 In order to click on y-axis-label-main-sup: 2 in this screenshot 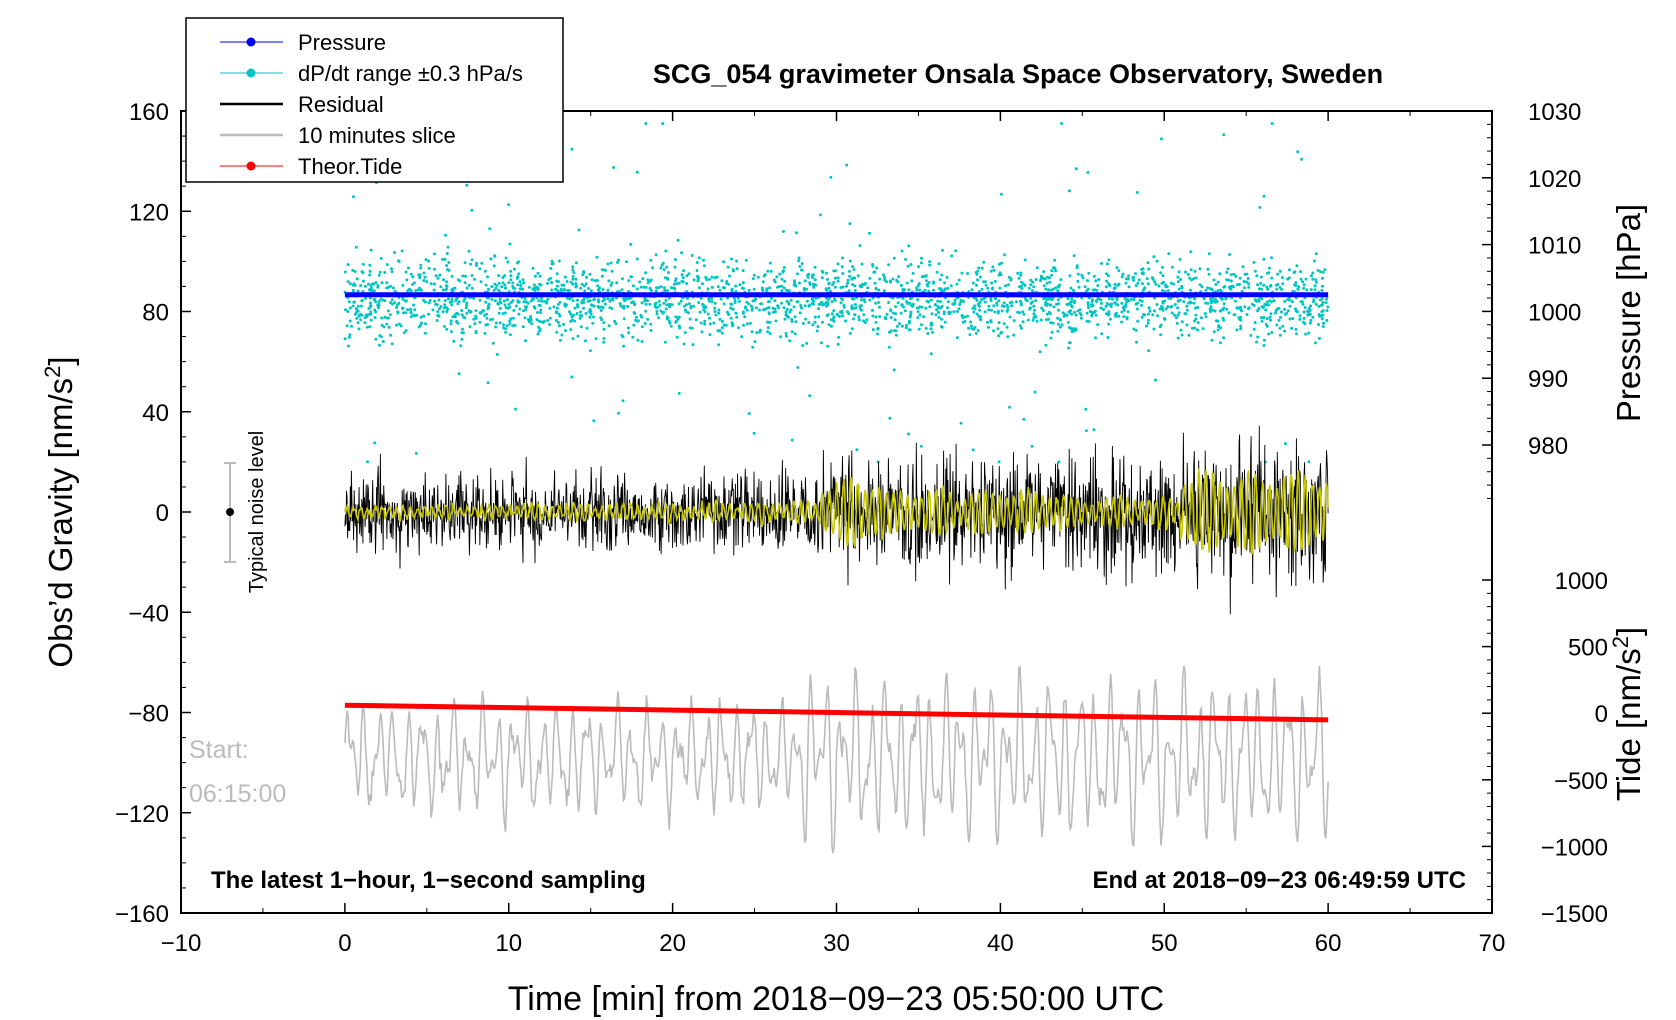, I will do `click(52, 372)`.